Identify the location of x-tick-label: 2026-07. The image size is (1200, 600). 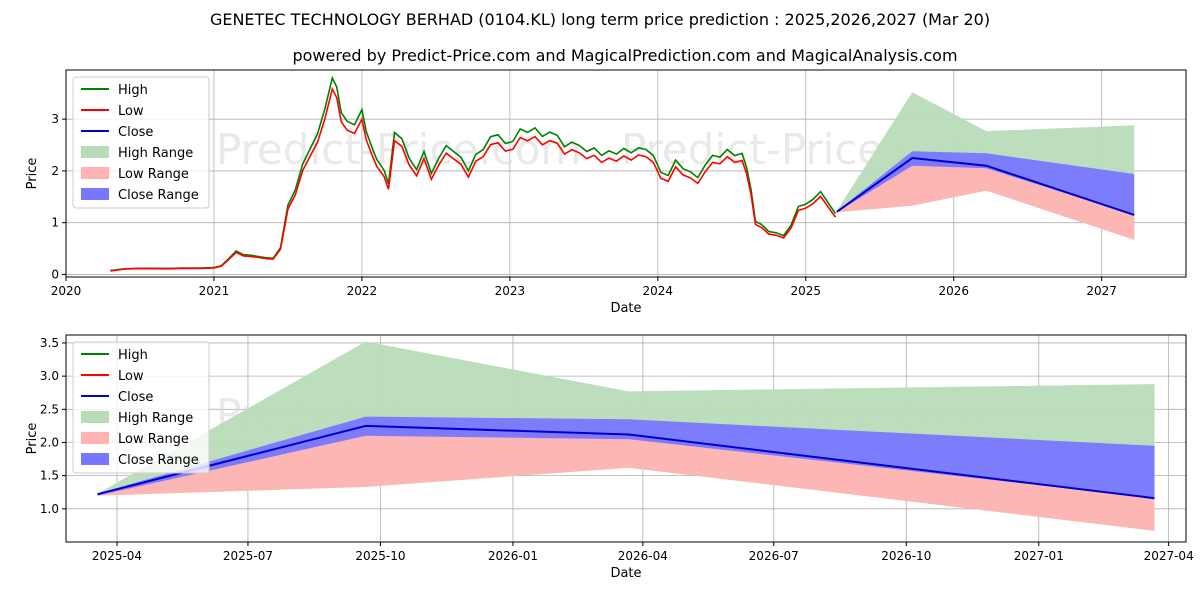
(774, 556).